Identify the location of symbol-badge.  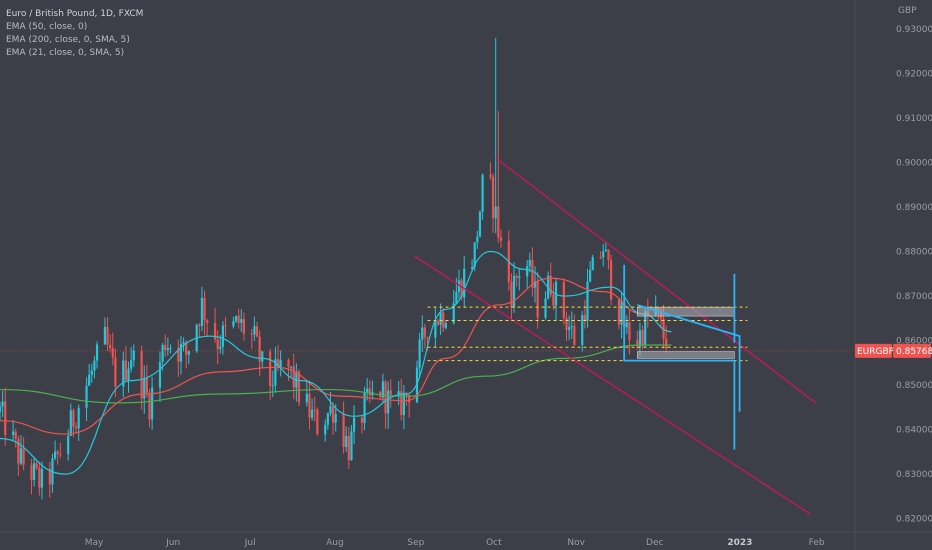
(873, 350).